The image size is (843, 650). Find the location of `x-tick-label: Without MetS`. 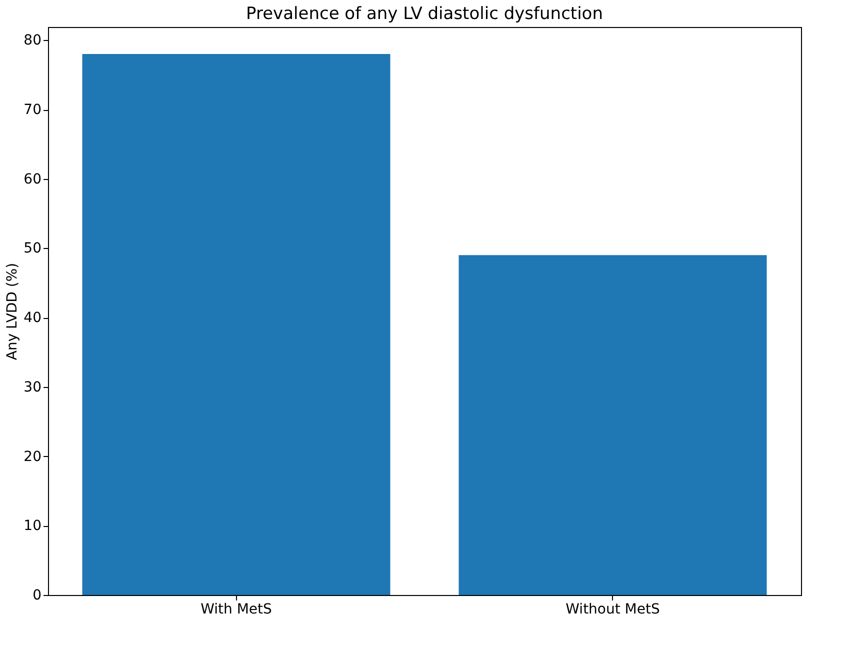

x-tick-label: Without MetS is located at coordinates (613, 610).